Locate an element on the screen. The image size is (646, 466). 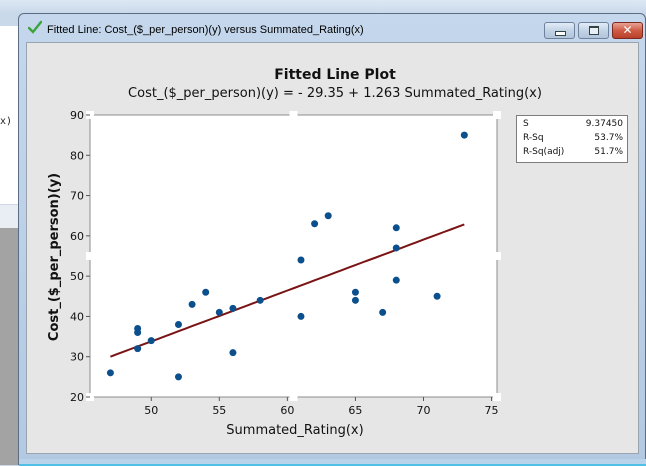
y-tick-label: 50 is located at coordinates (77, 276).